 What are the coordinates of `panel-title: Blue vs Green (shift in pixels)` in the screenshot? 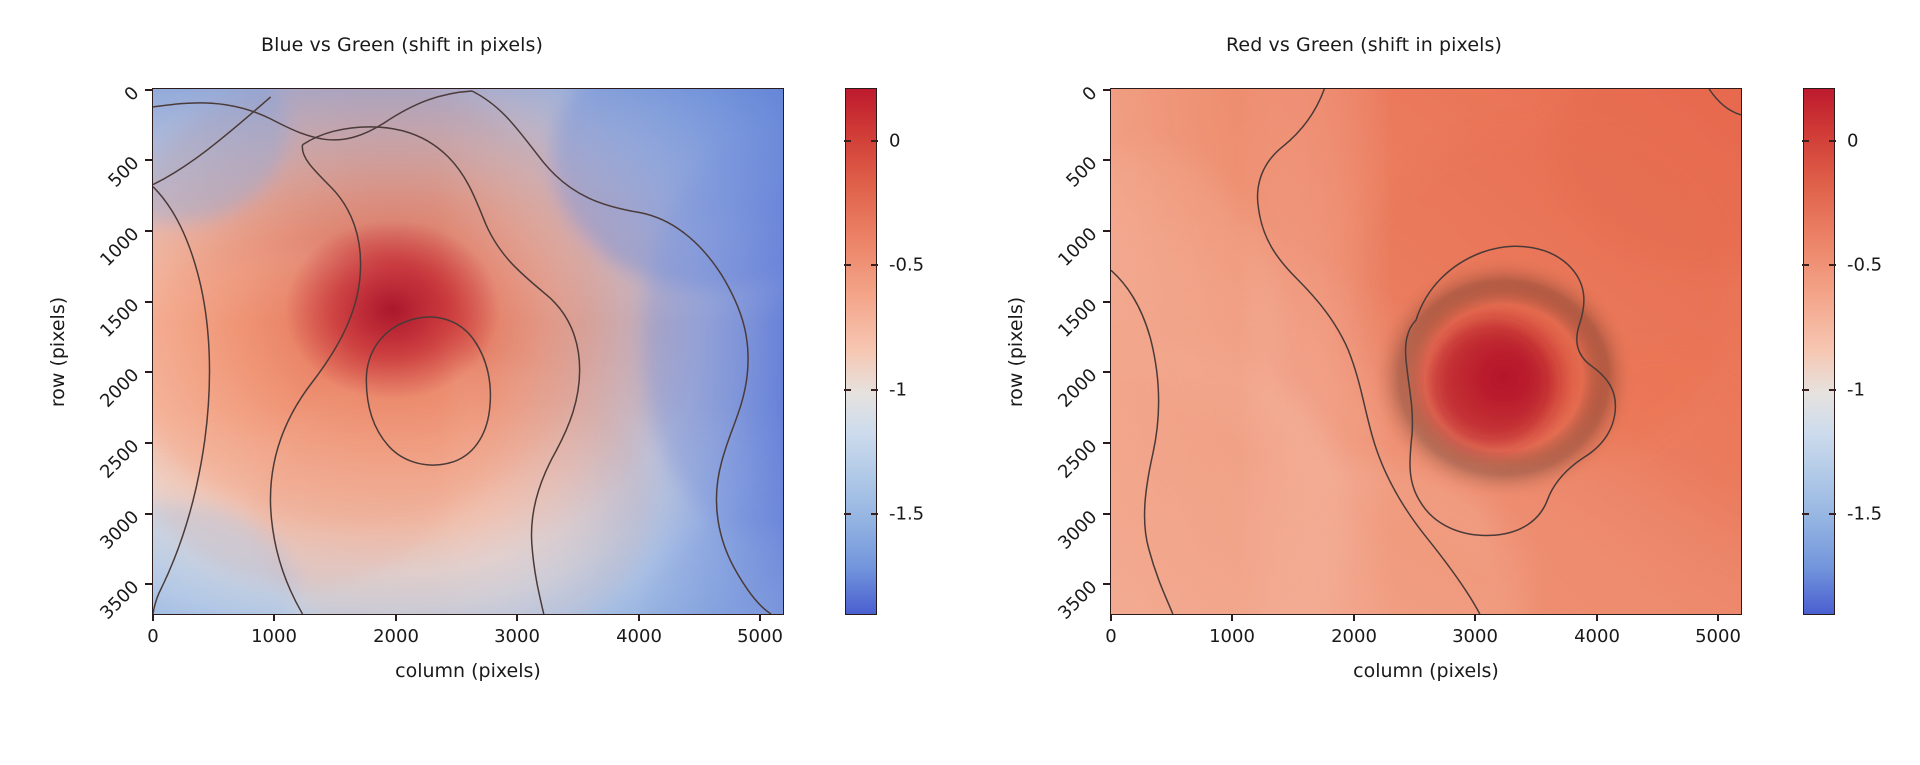 It's located at (402, 45).